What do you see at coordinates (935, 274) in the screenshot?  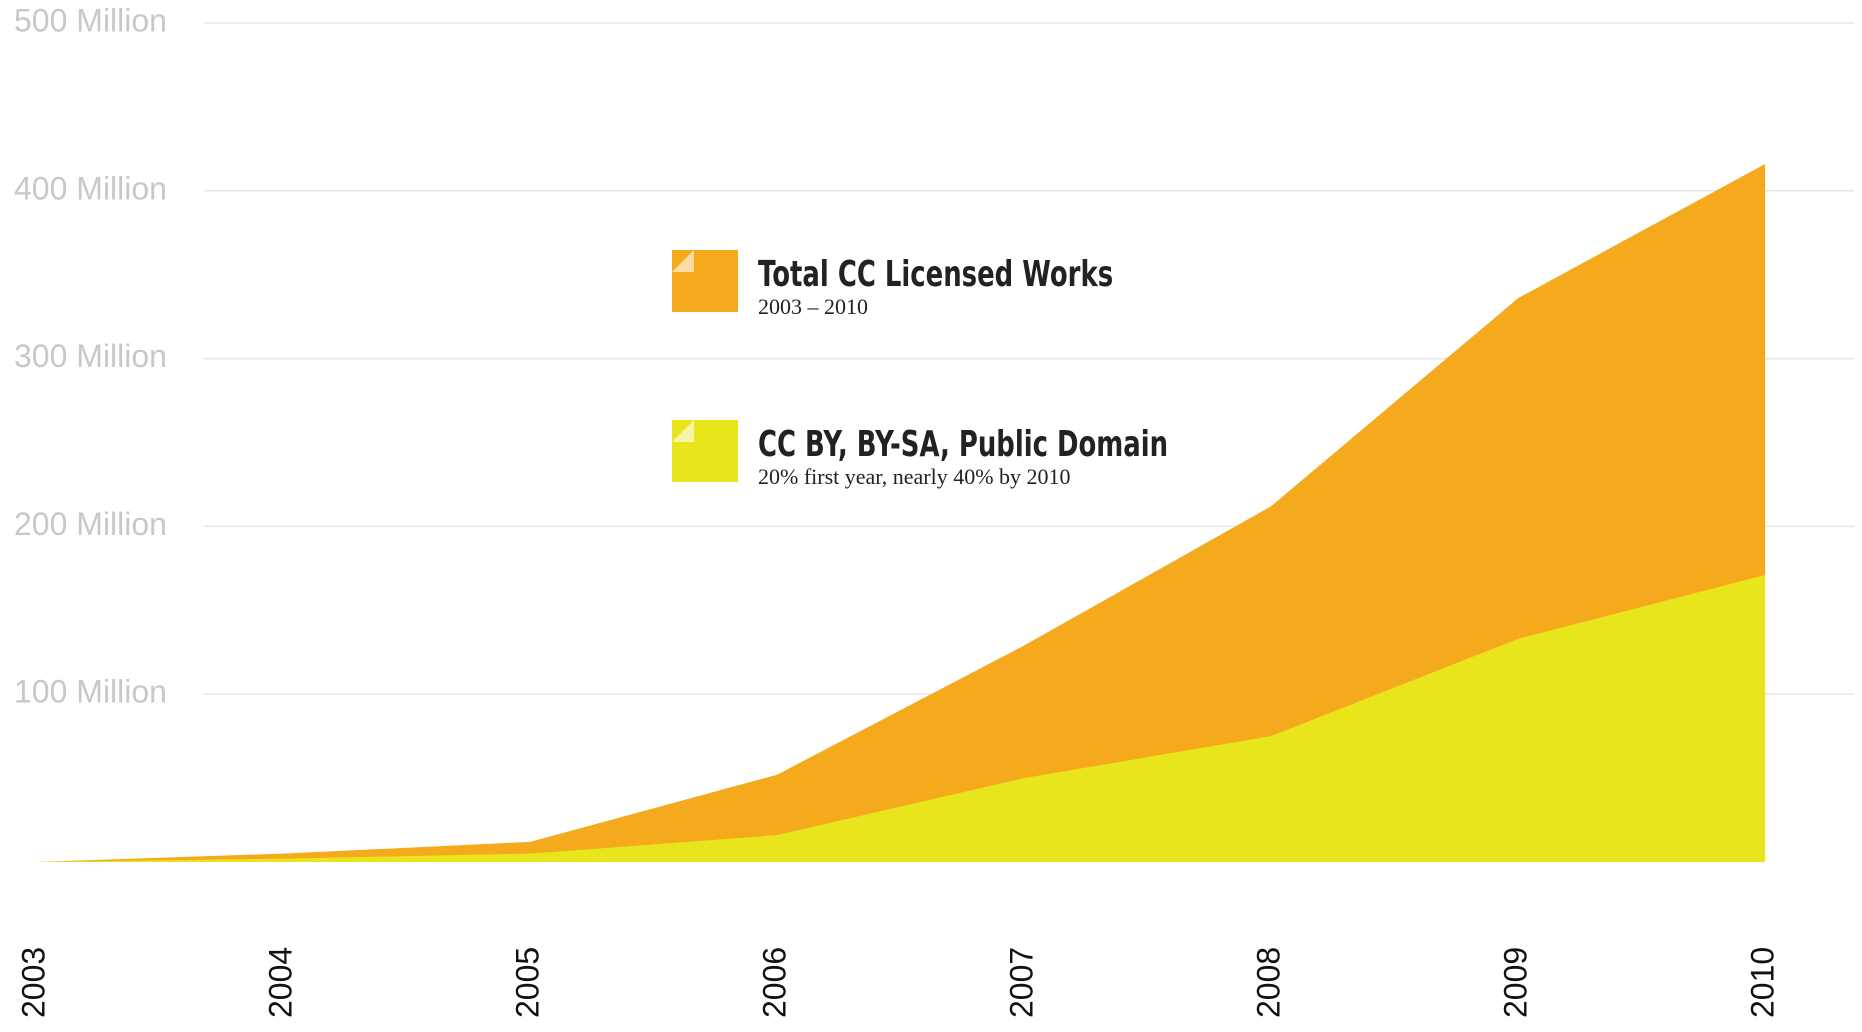 I see `legend-label: Total CC Licensed Works` at bounding box center [935, 274].